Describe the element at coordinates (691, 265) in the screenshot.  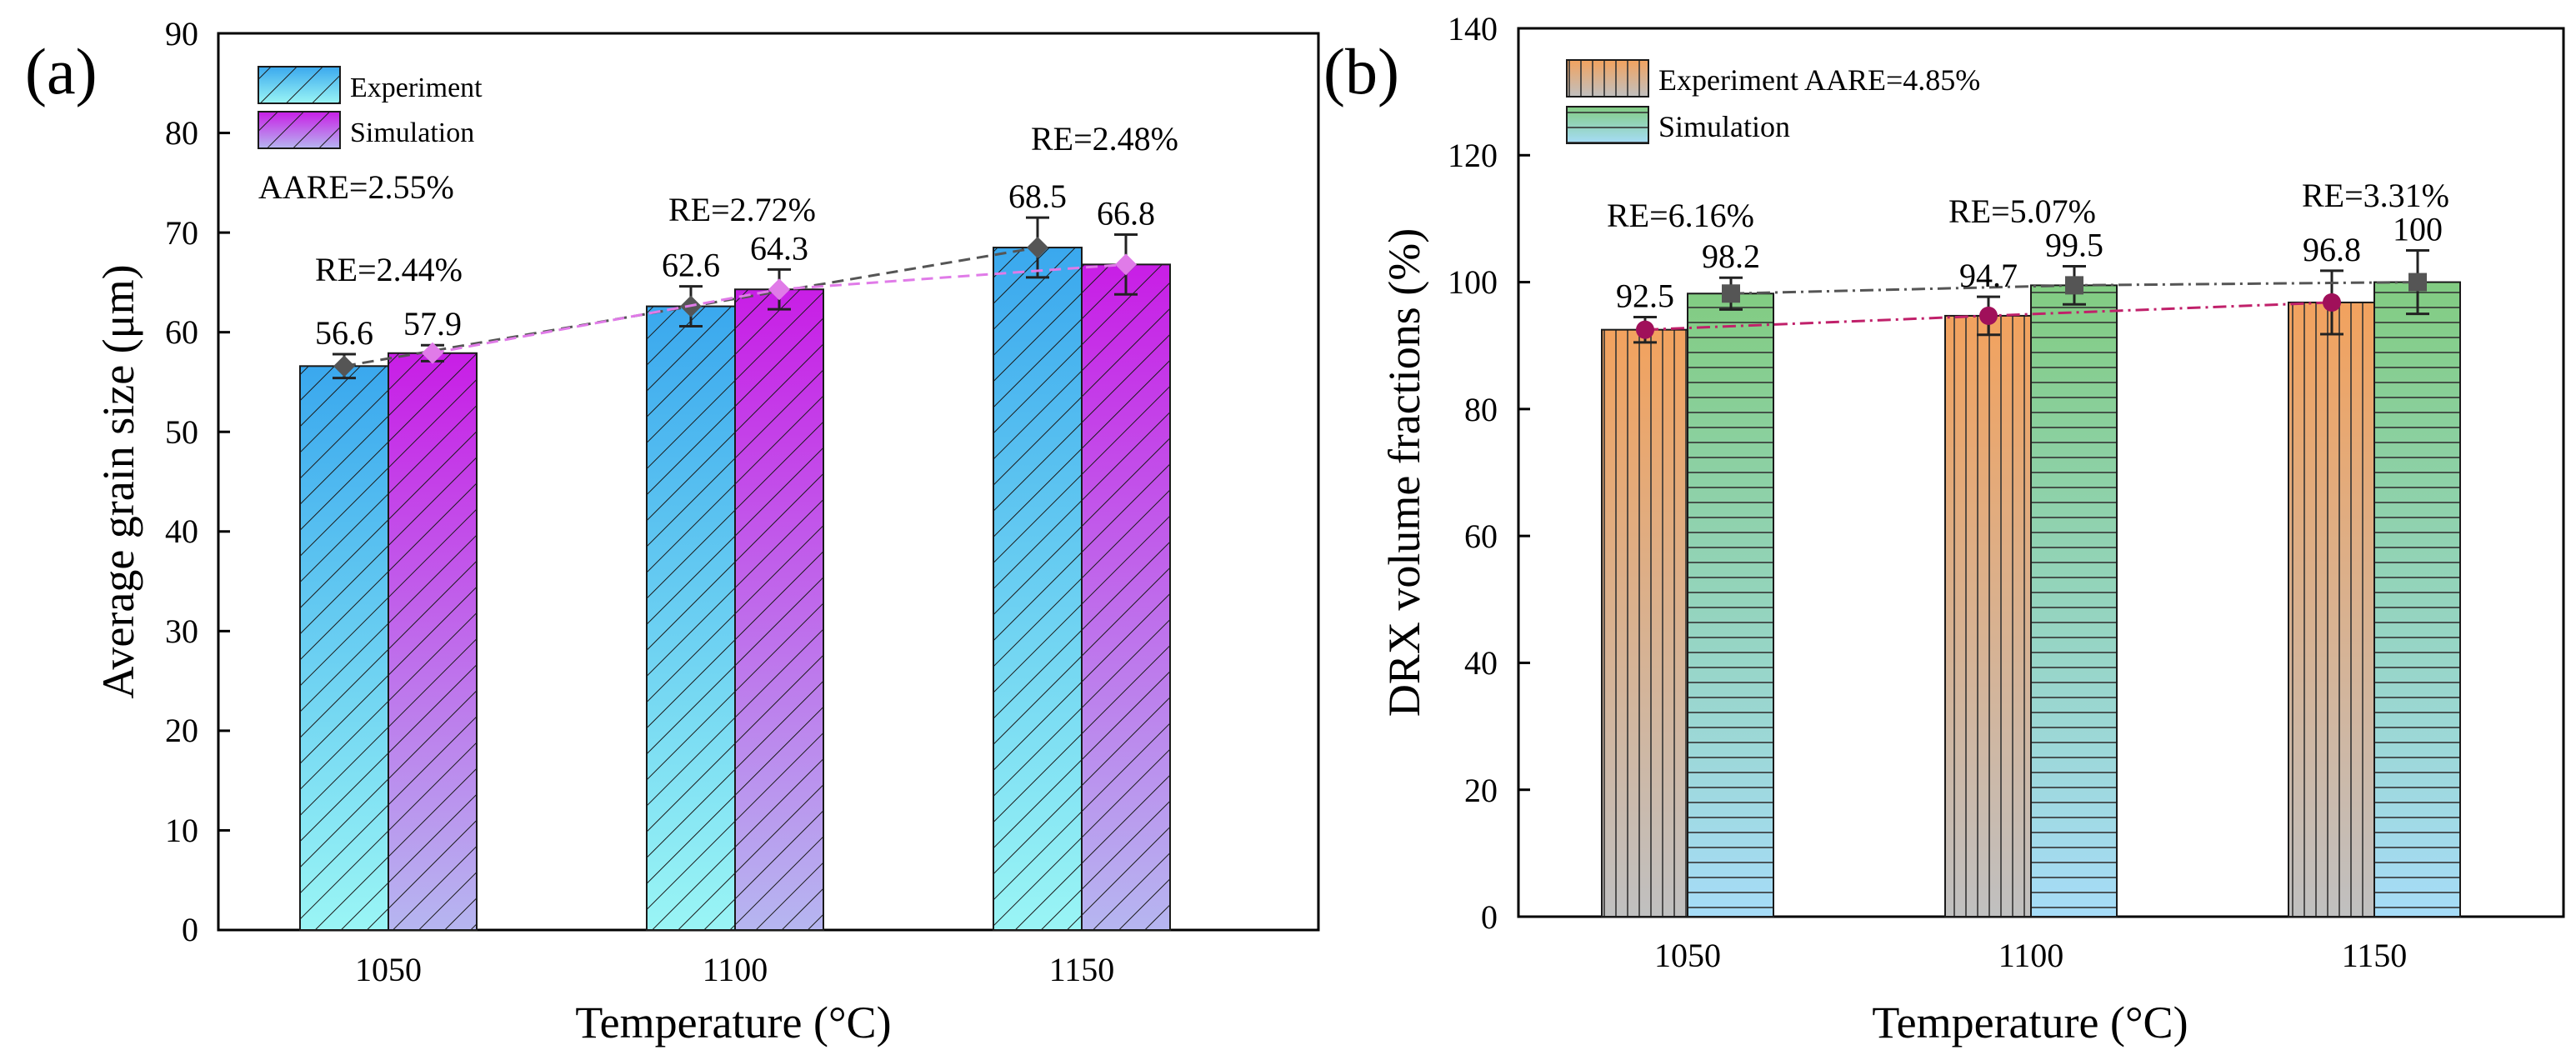
I see `value-label: 62.6` at that location.